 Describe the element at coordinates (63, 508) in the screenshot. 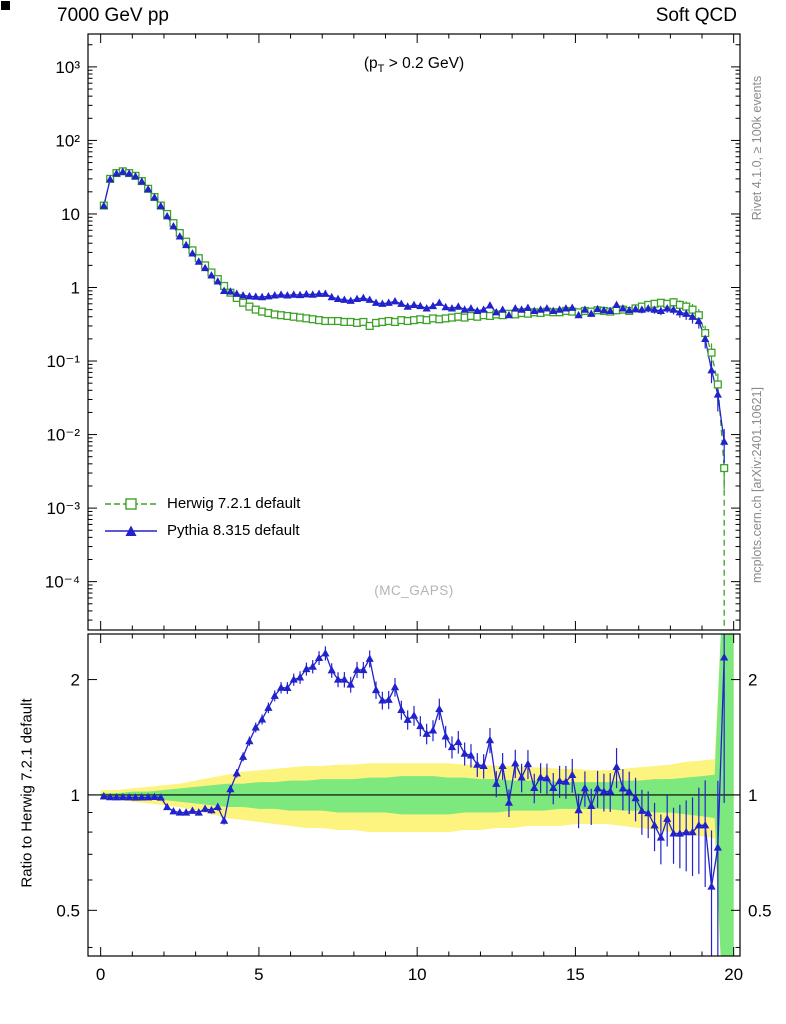

I see `svg-text: 10⁻³` at that location.